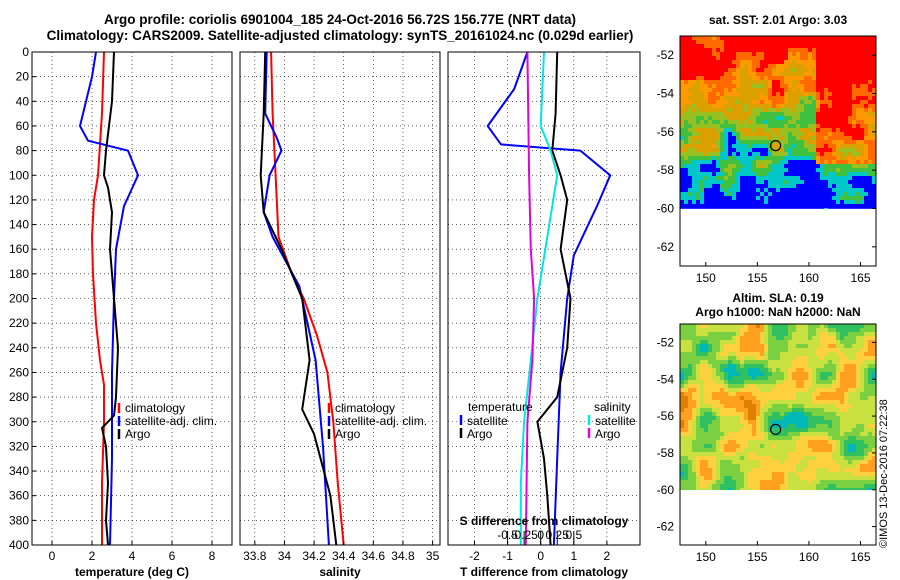  Describe the element at coordinates (507, 556) in the screenshot. I see `x-tick-label: -1` at that location.